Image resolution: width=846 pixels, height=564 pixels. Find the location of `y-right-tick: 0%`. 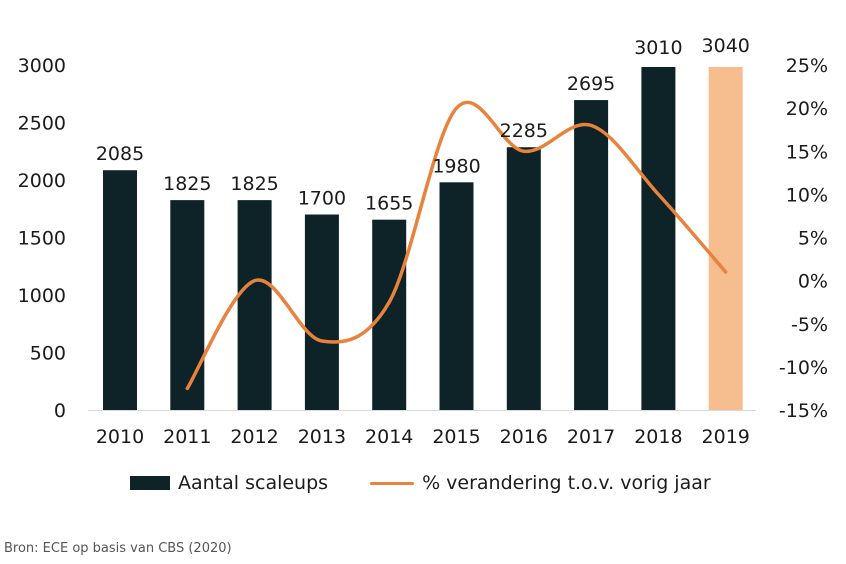

y-right-tick: 0% is located at coordinates (813, 282).